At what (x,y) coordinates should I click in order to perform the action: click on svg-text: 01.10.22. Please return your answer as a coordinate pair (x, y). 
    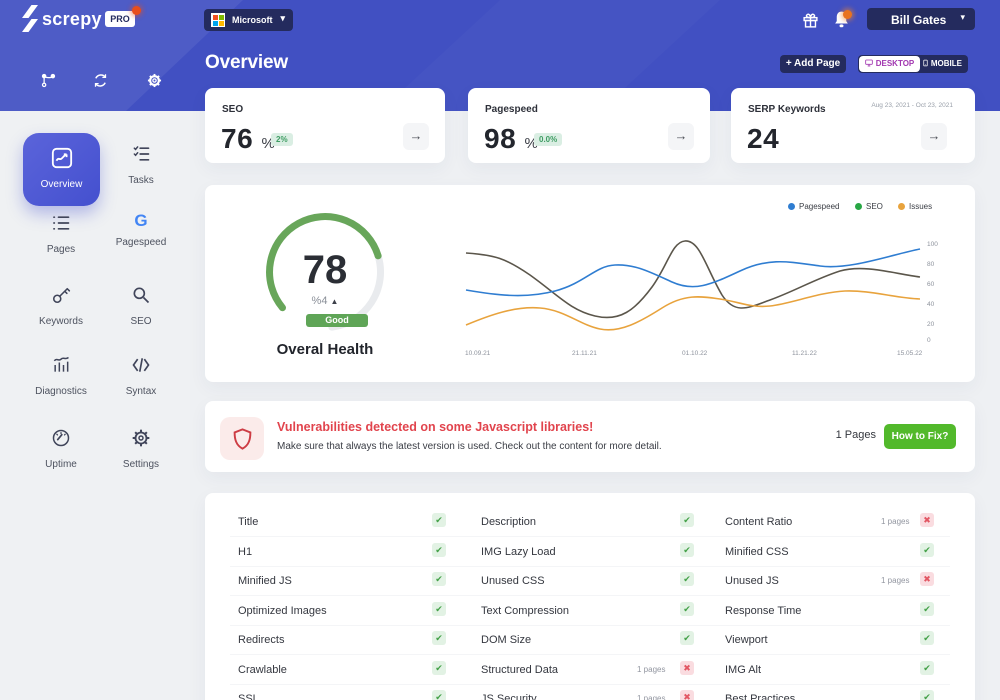
    Looking at the image, I should click on (695, 353).